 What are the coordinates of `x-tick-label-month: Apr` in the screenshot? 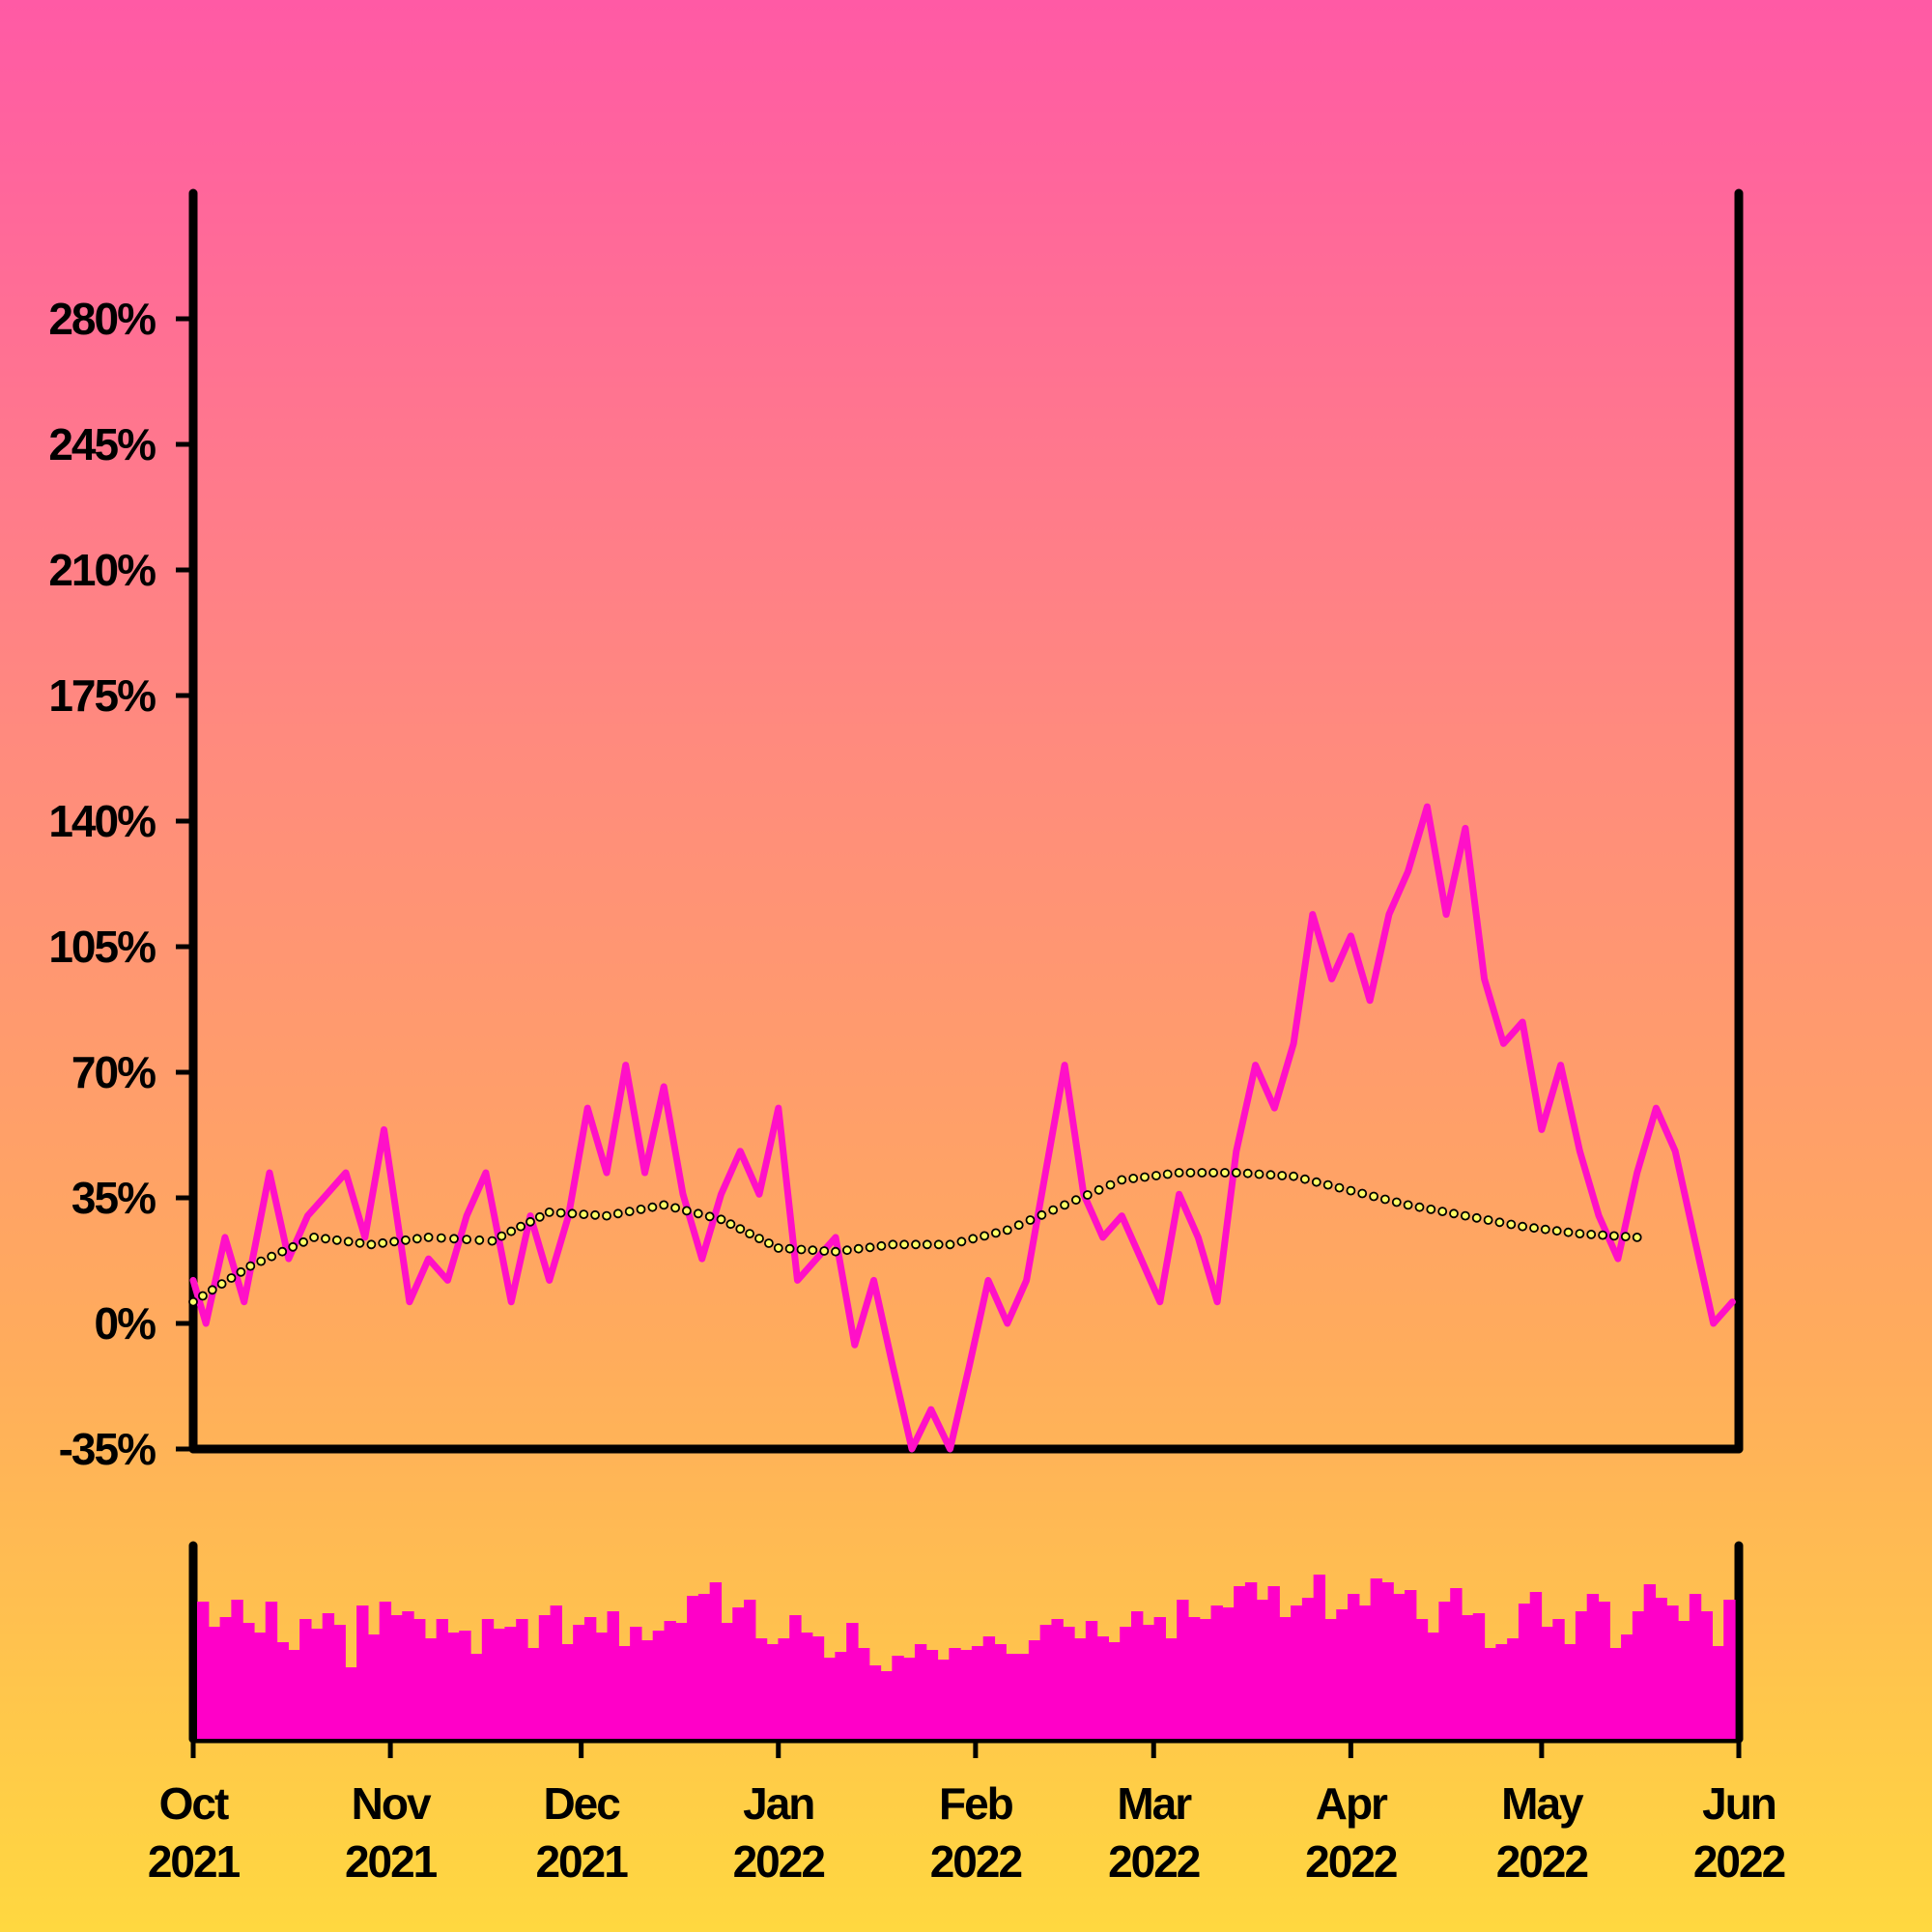 It's located at (1352, 1803).